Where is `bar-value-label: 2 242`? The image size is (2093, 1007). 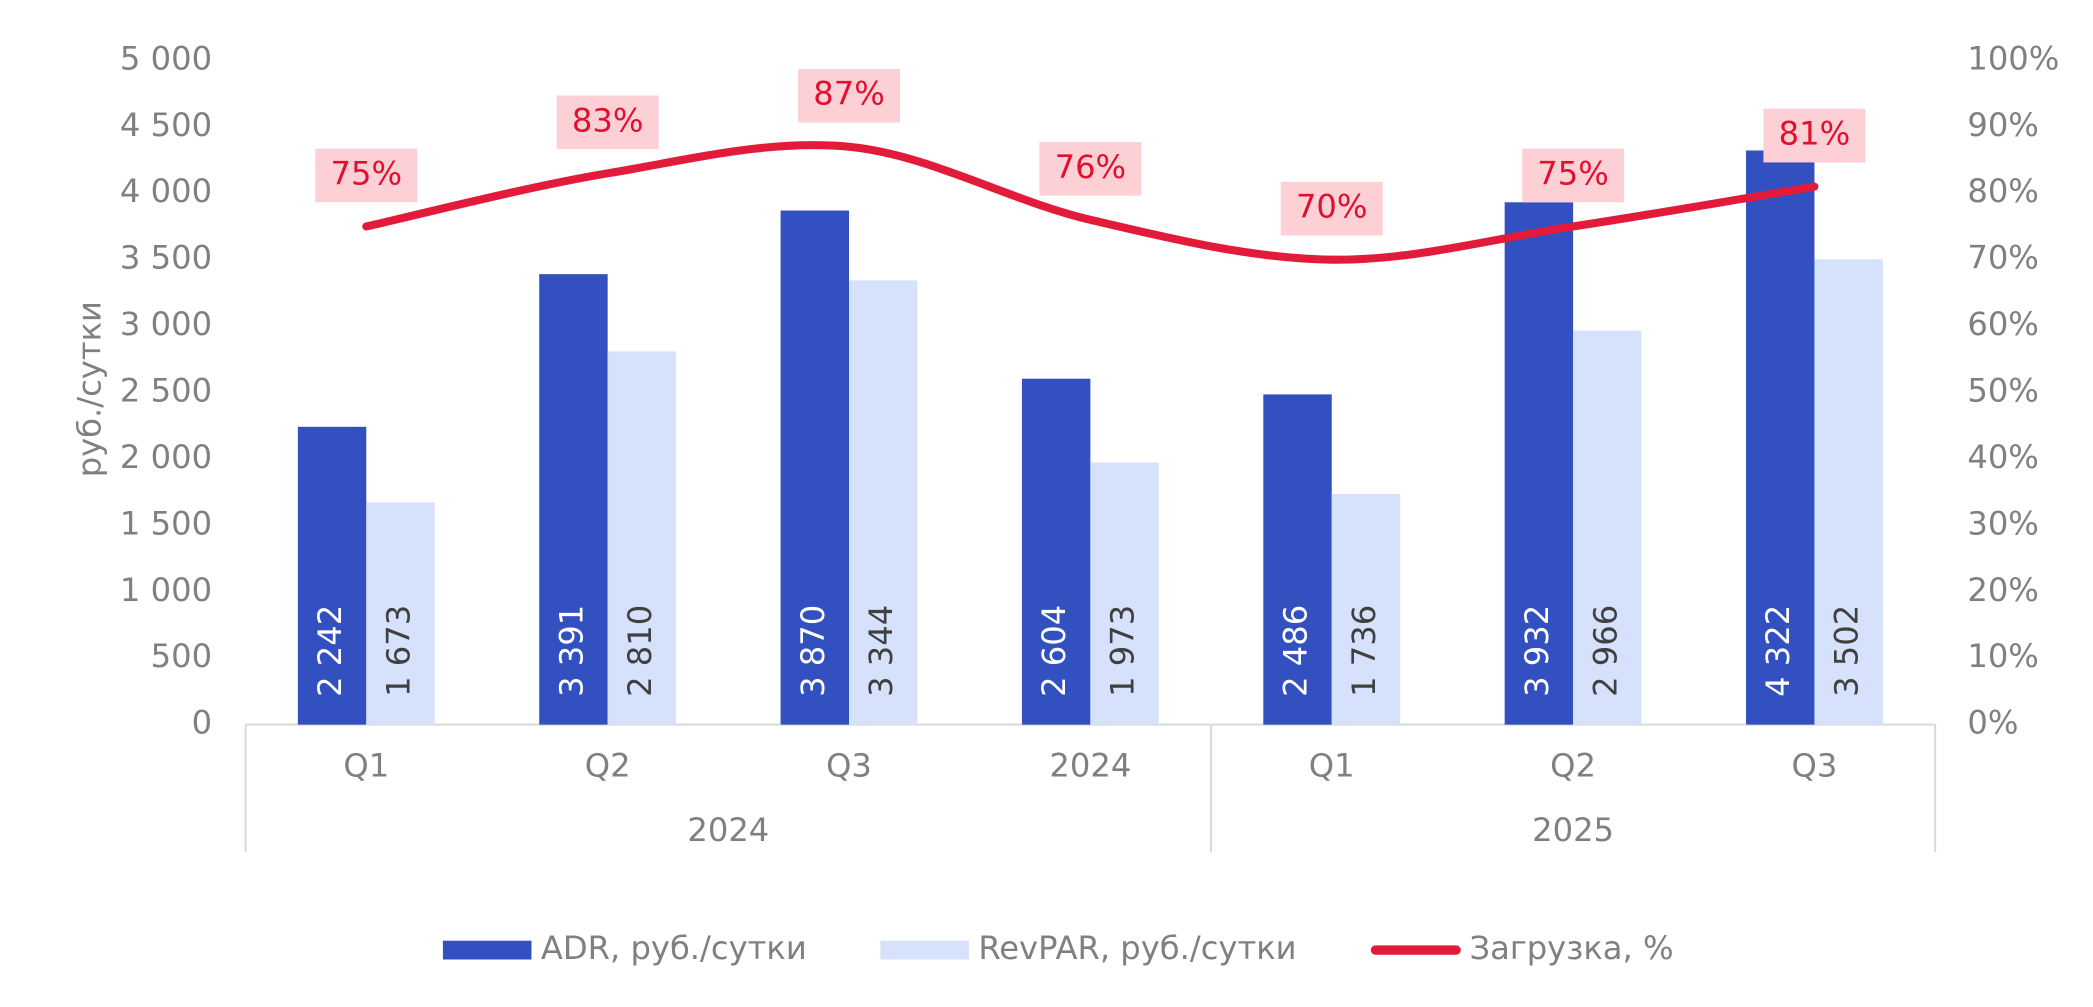 bar-value-label: 2 242 is located at coordinates (330, 651).